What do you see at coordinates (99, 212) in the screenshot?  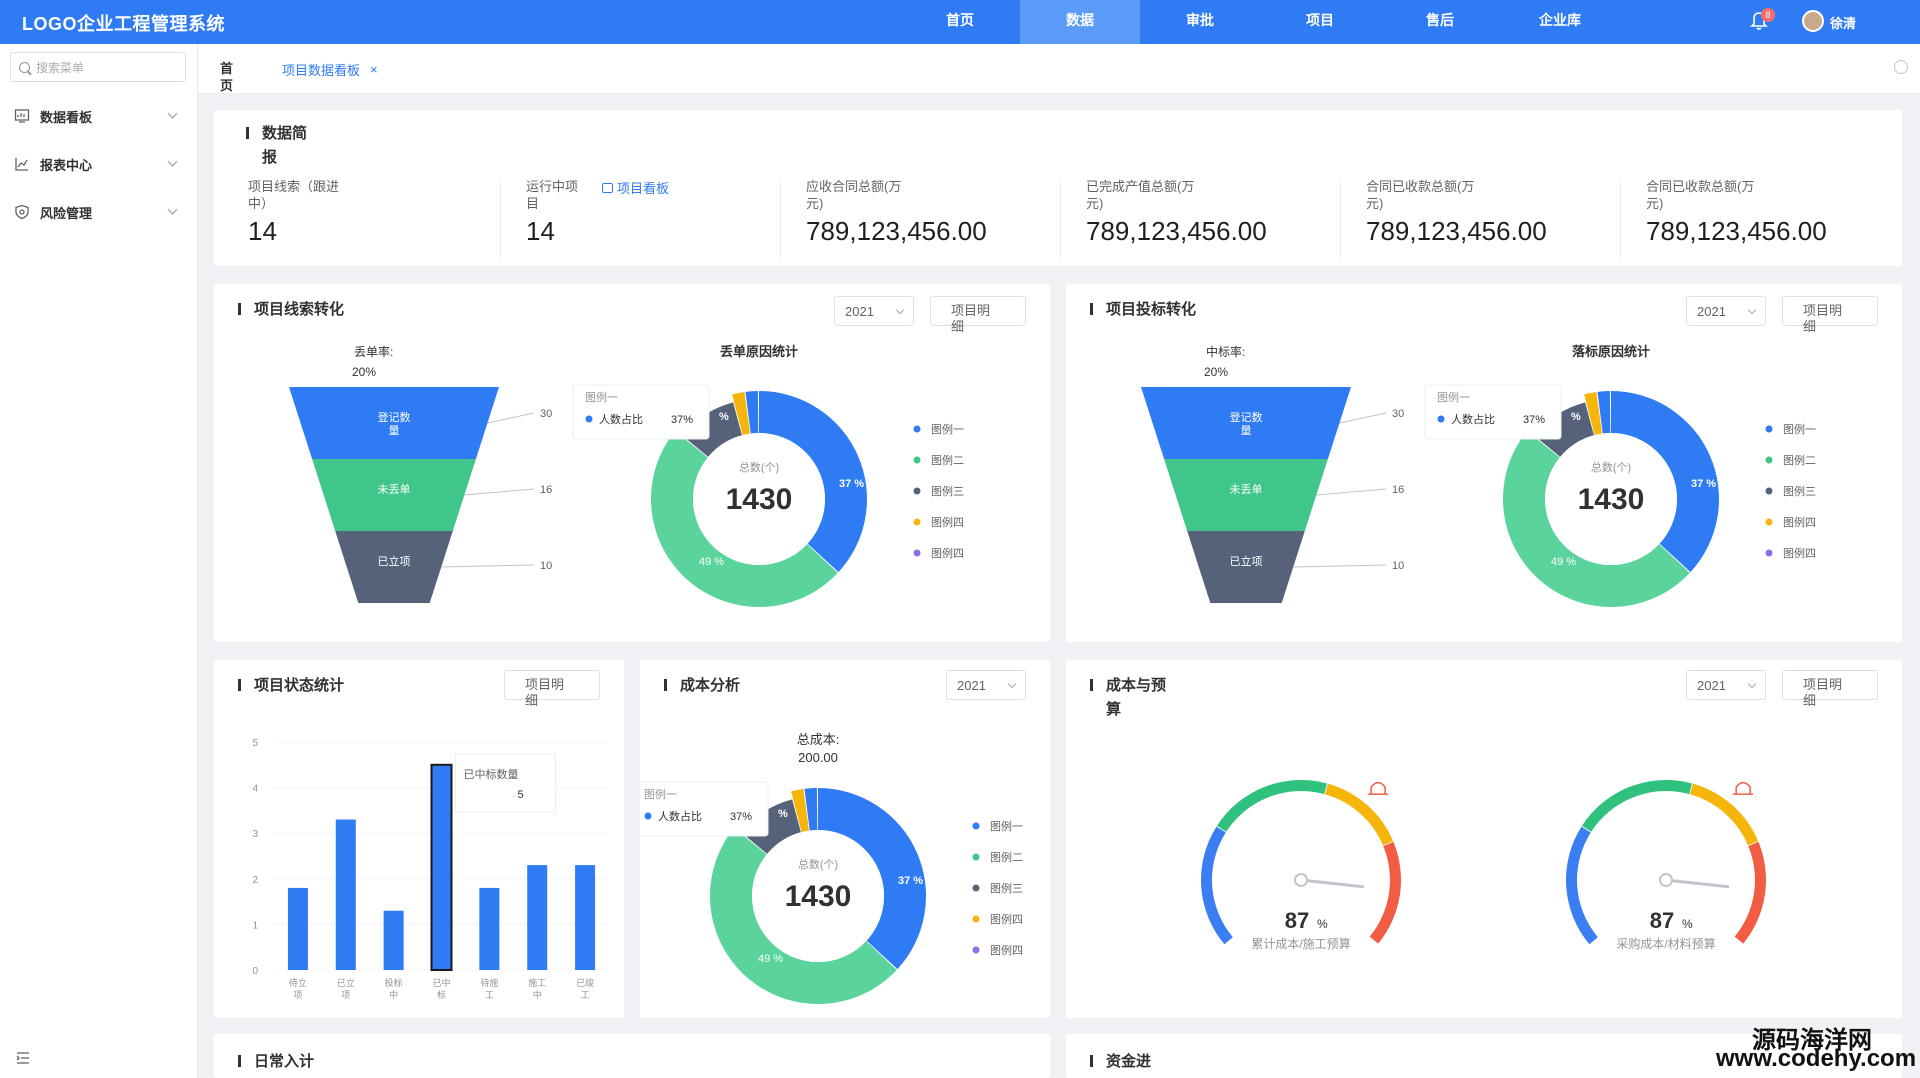 I see `sidebar-item-risk: 风险管理` at bounding box center [99, 212].